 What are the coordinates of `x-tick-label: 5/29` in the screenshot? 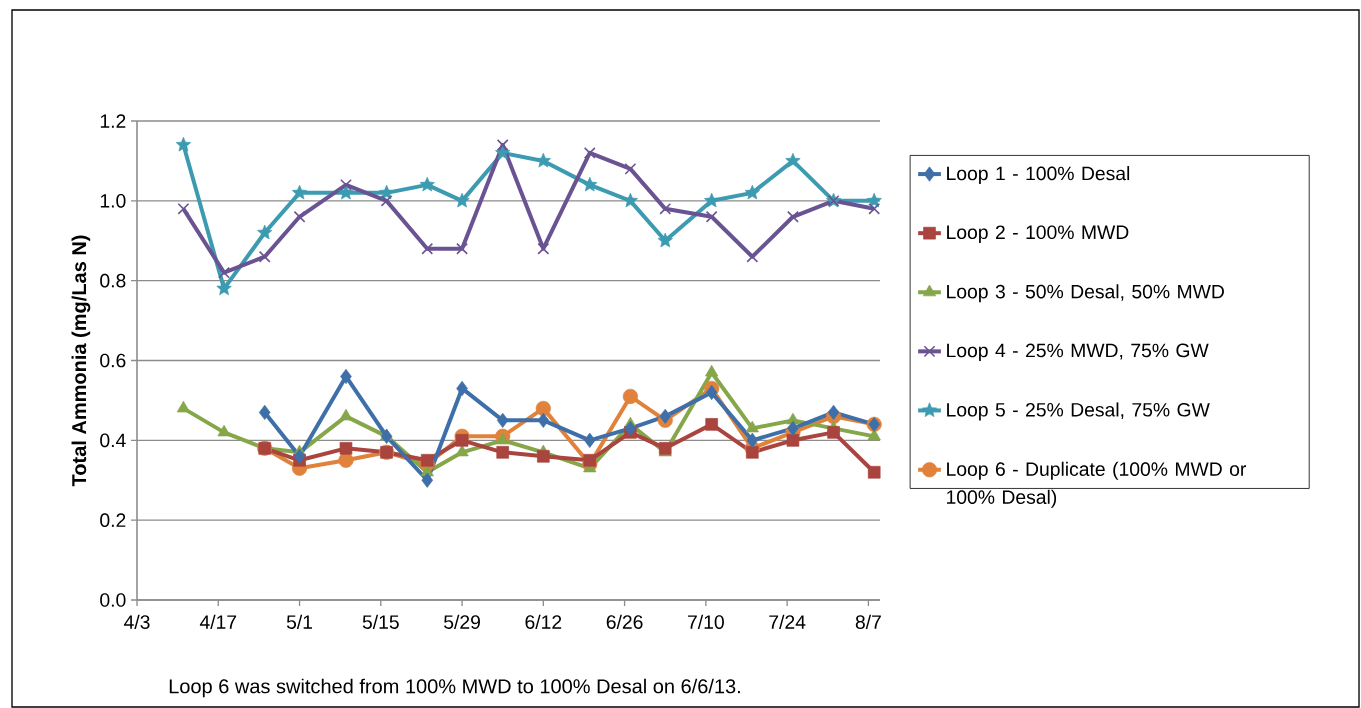 It's located at (462, 621).